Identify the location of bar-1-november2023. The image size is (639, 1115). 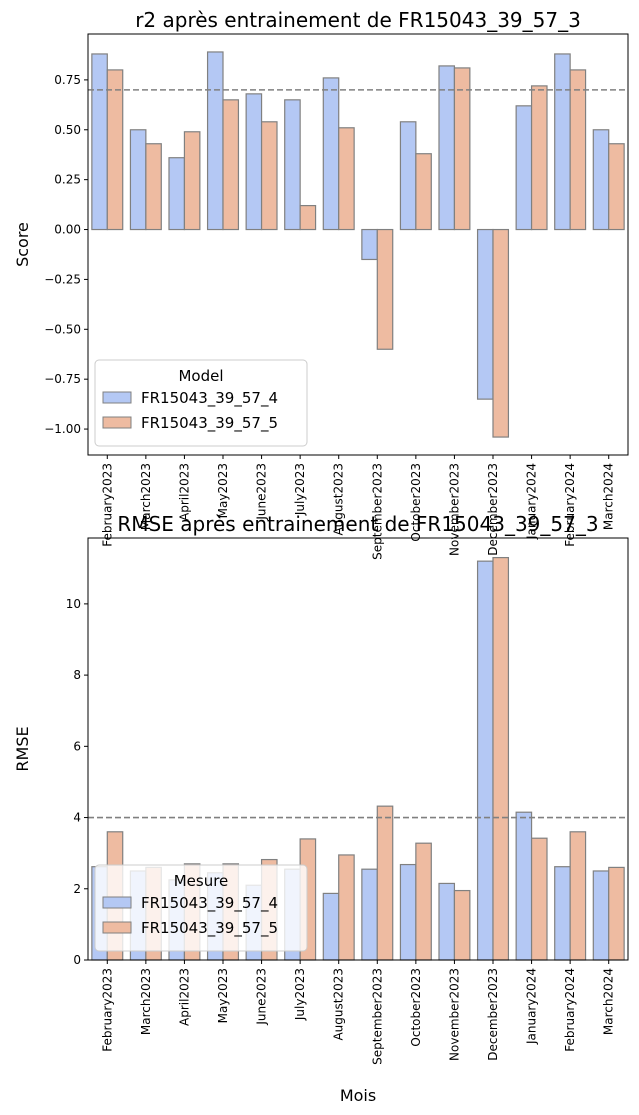
(447, 921).